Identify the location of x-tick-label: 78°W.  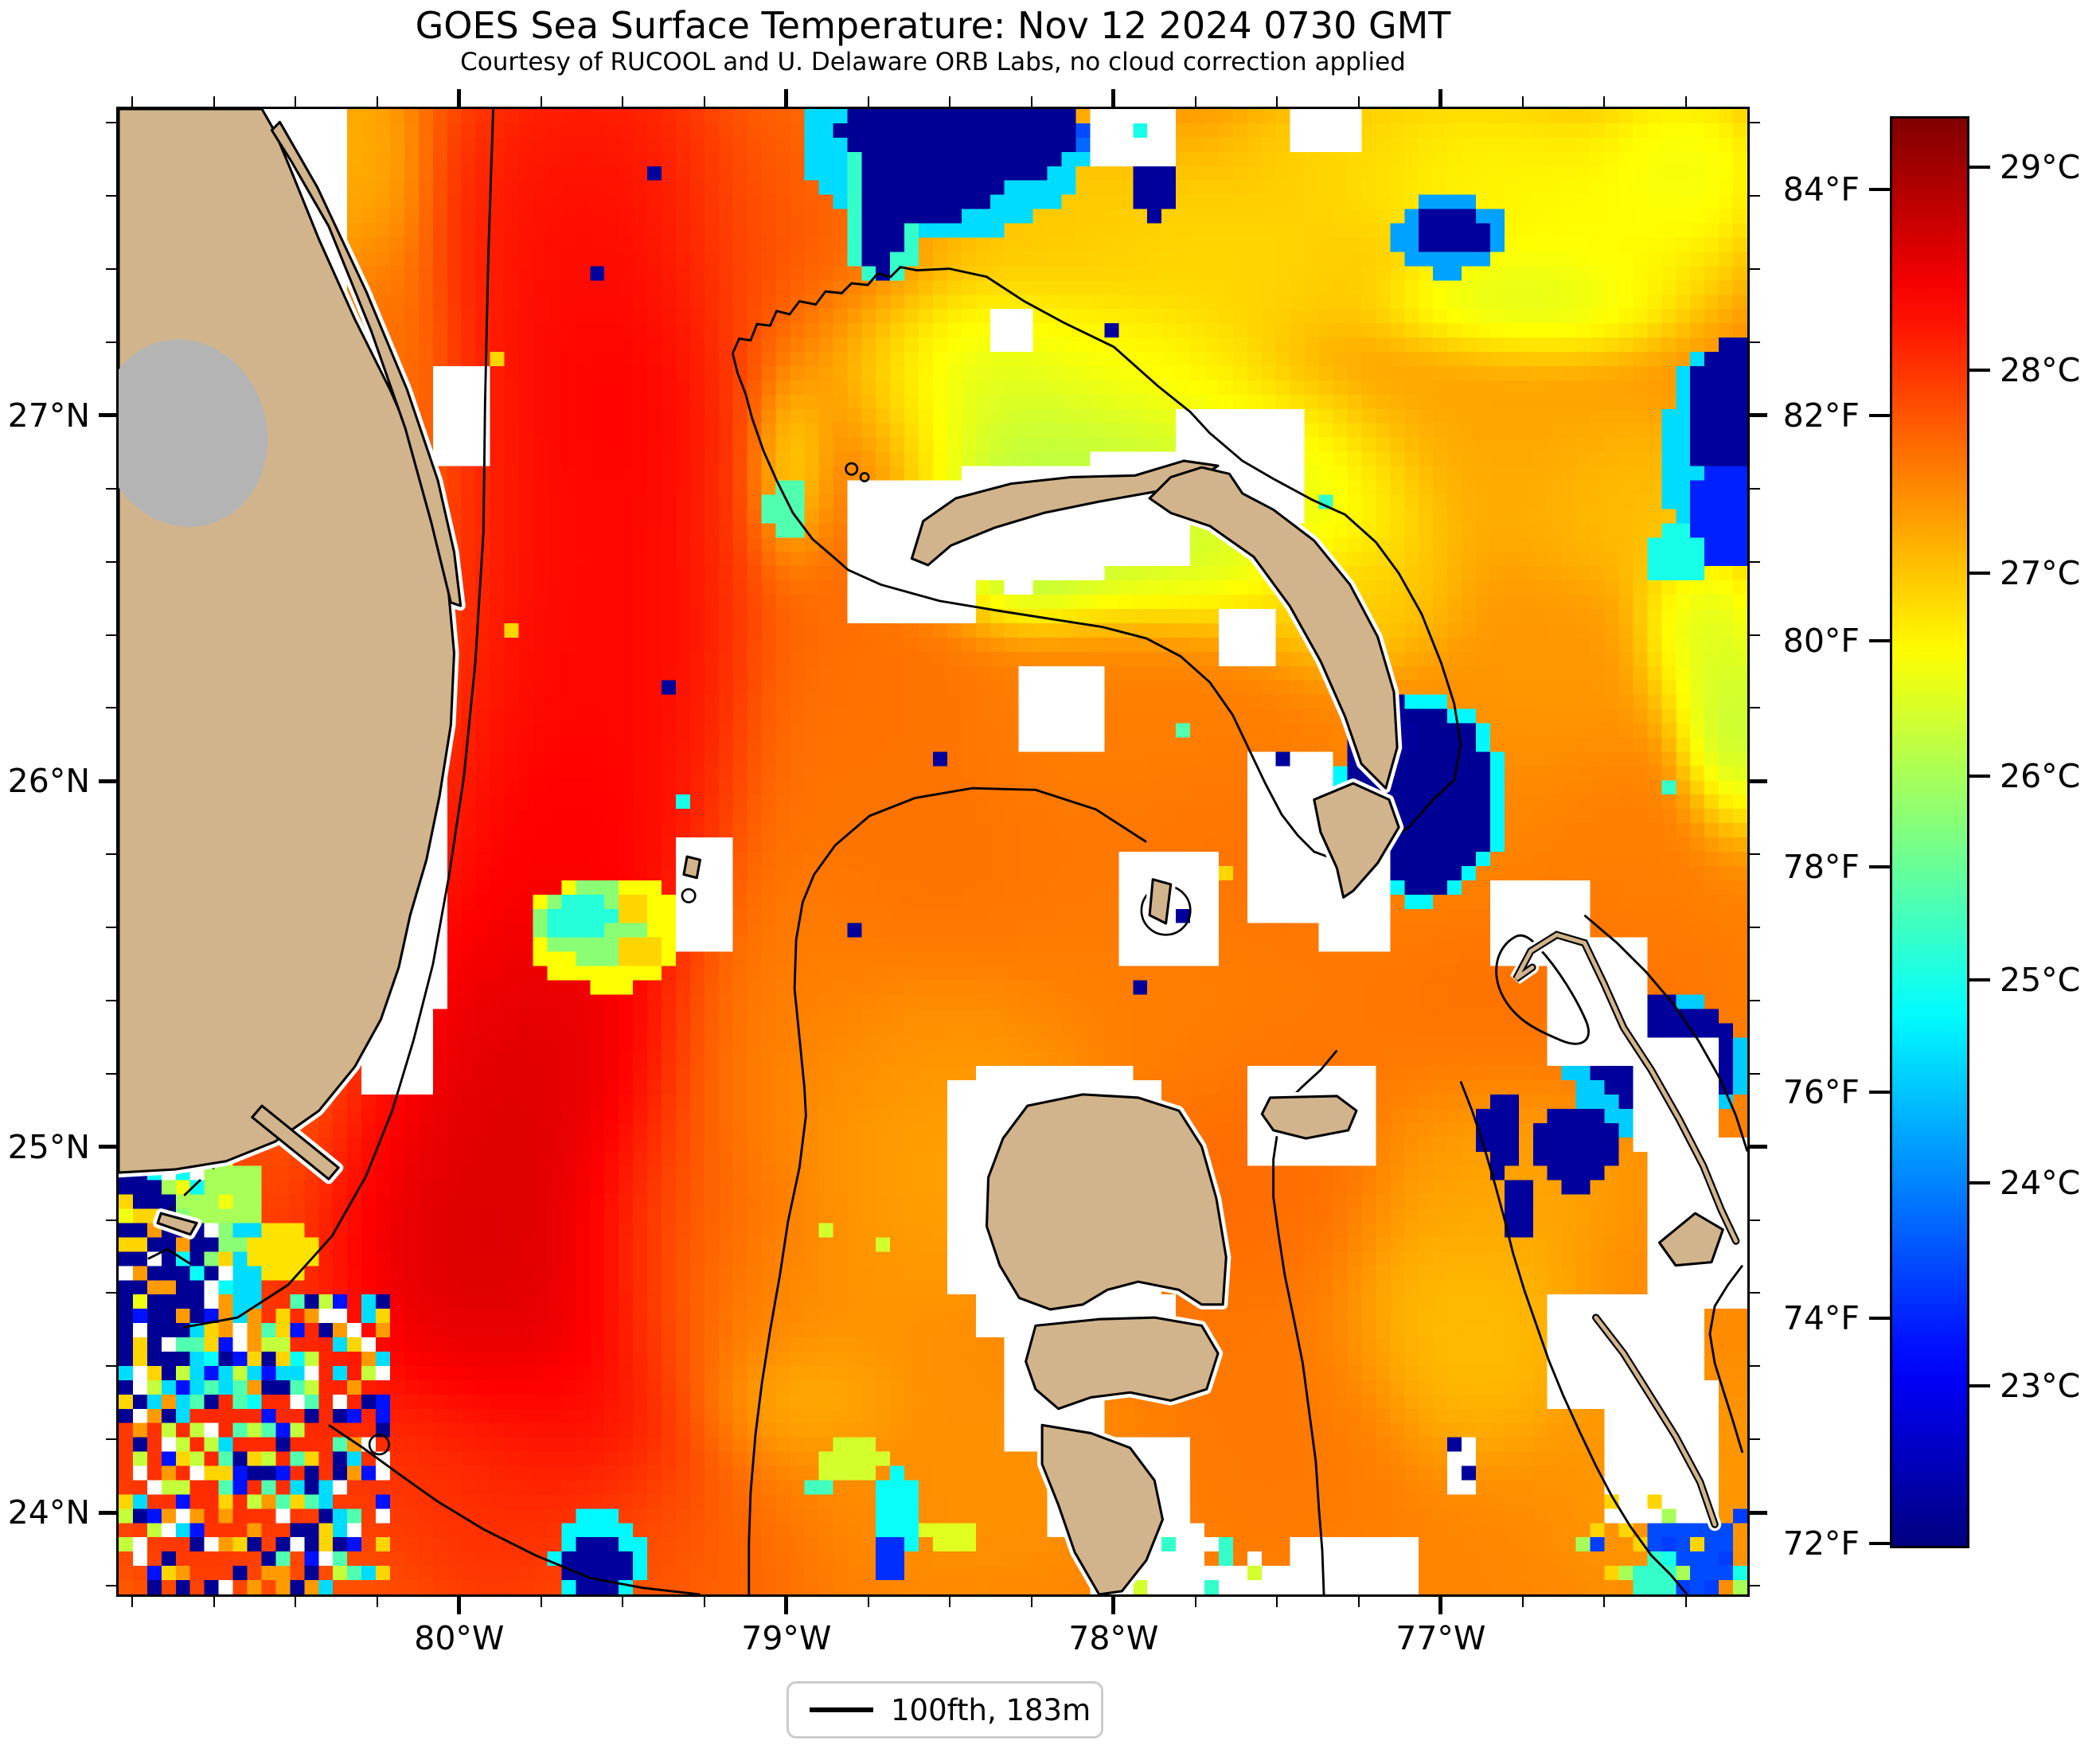
(1113, 1638).